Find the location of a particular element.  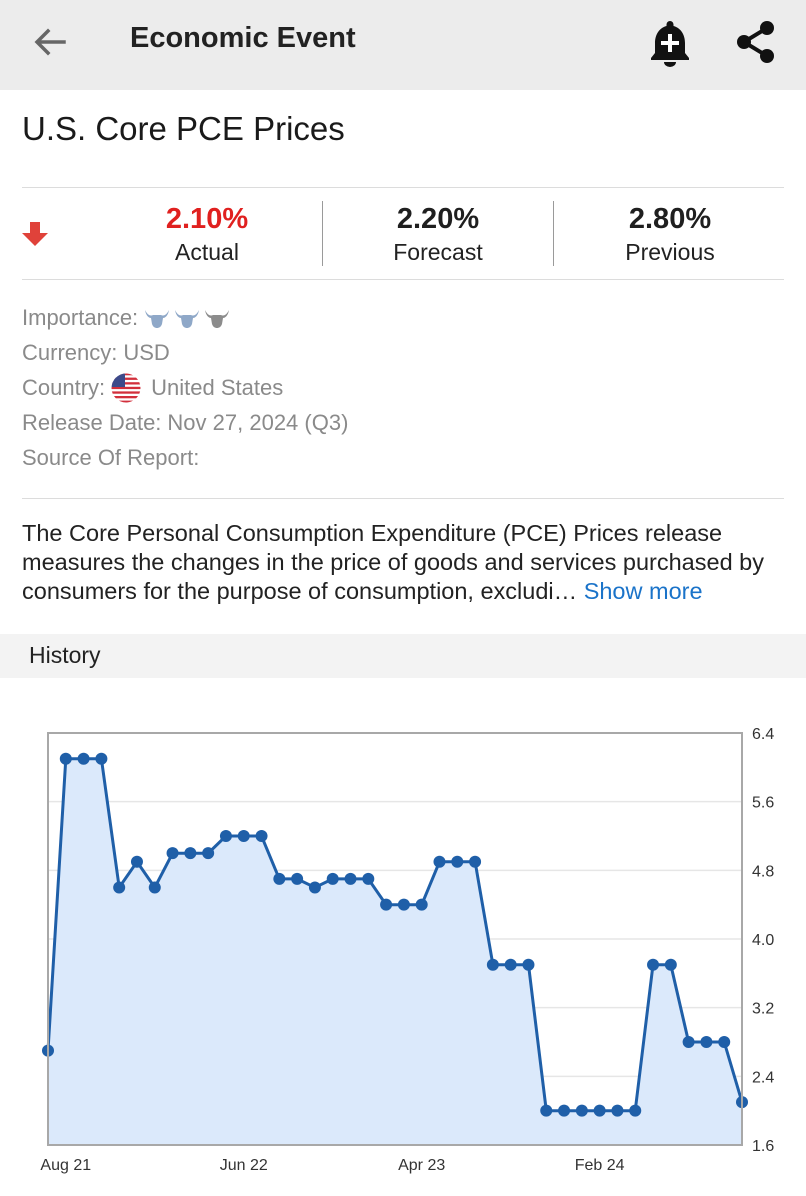

actual-label: Actual is located at coordinates (207, 252).